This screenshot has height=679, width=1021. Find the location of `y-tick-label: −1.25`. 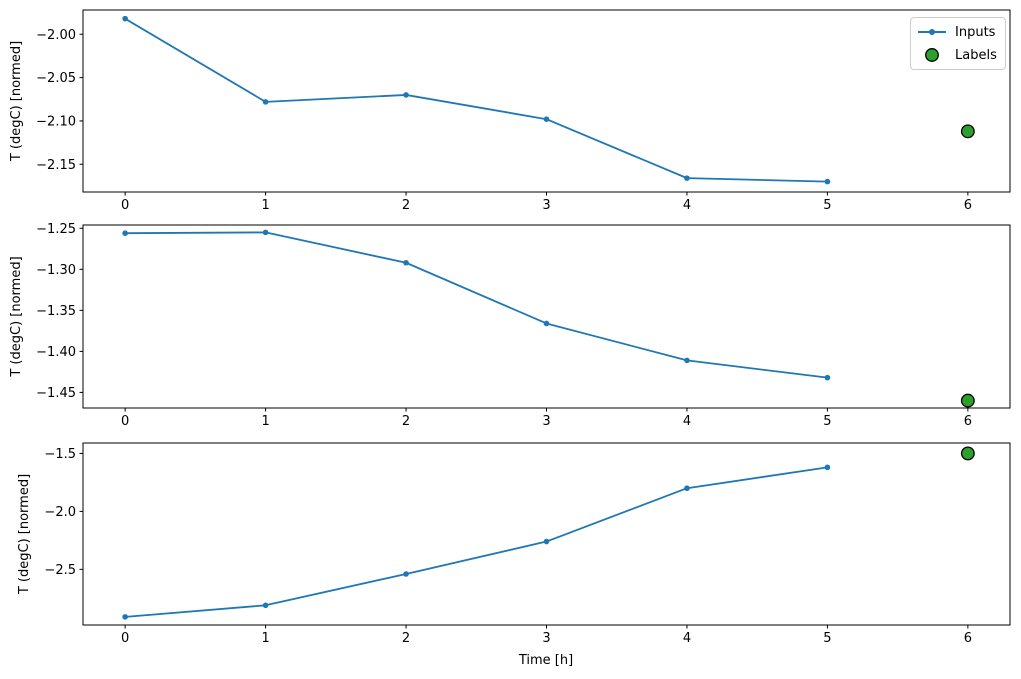

y-tick-label: −1.25 is located at coordinates (56, 229).